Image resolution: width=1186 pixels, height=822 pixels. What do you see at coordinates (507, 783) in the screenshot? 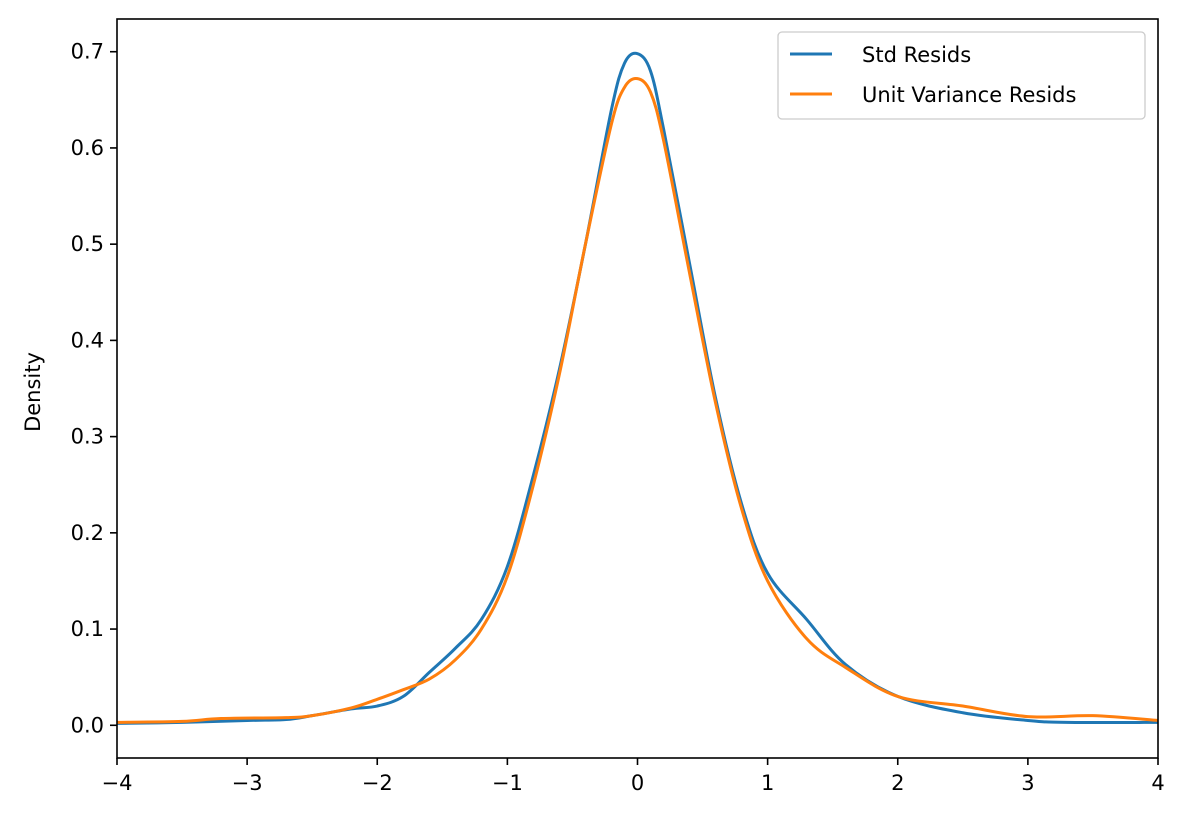
I see `x-tick-label: −1` at bounding box center [507, 783].